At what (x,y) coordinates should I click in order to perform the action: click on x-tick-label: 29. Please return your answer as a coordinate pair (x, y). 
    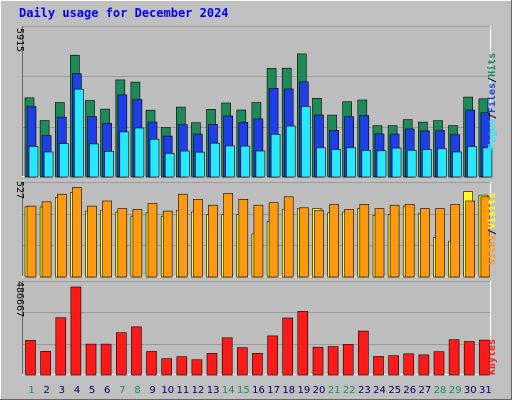
    Looking at the image, I should click on (455, 390).